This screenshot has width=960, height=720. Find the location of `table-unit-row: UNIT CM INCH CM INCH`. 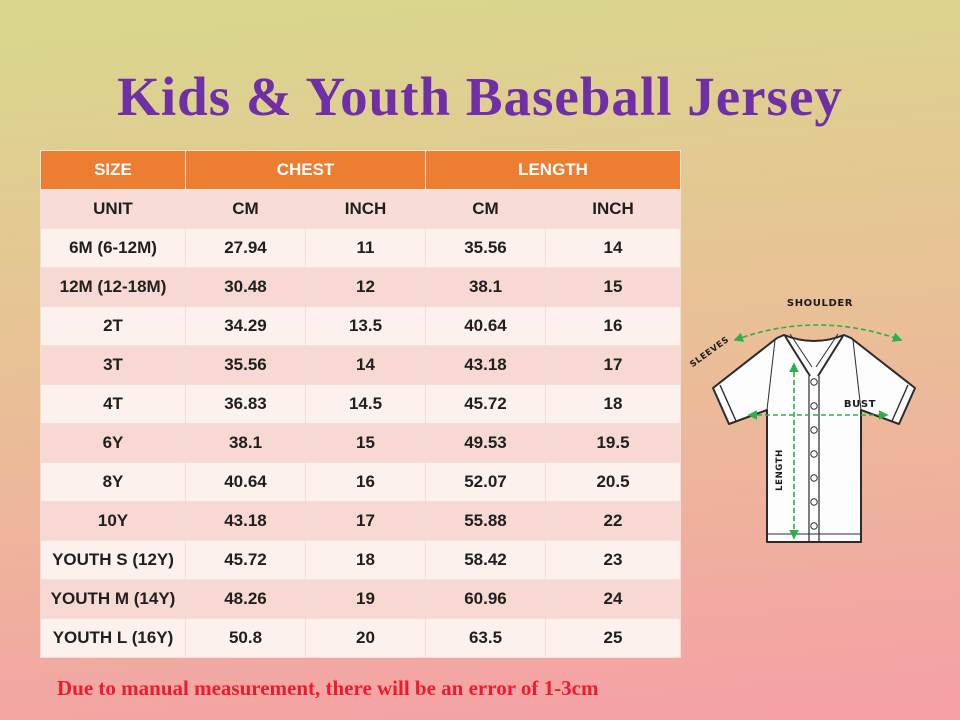

table-unit-row: UNIT CM INCH CM INCH is located at coordinates (361, 209).